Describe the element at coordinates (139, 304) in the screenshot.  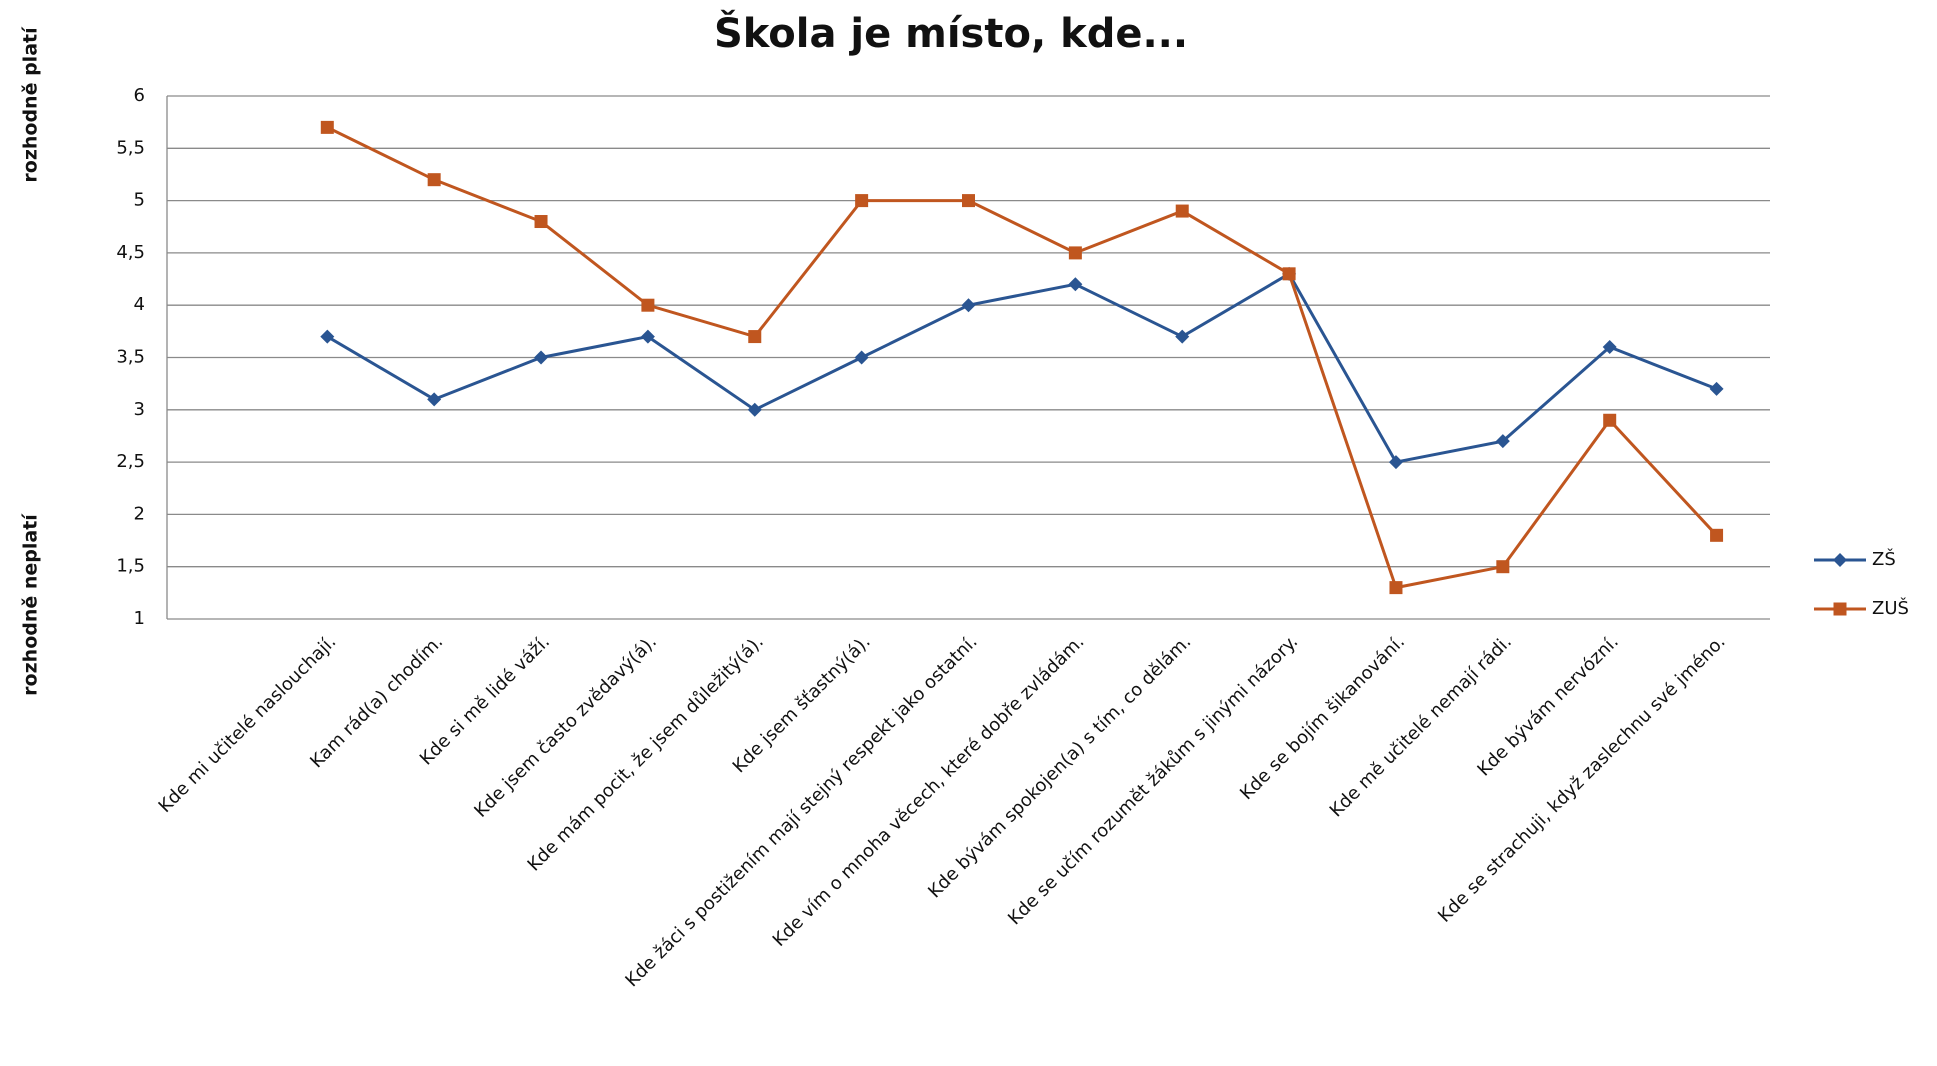
I see `y-tick-label: 4` at that location.